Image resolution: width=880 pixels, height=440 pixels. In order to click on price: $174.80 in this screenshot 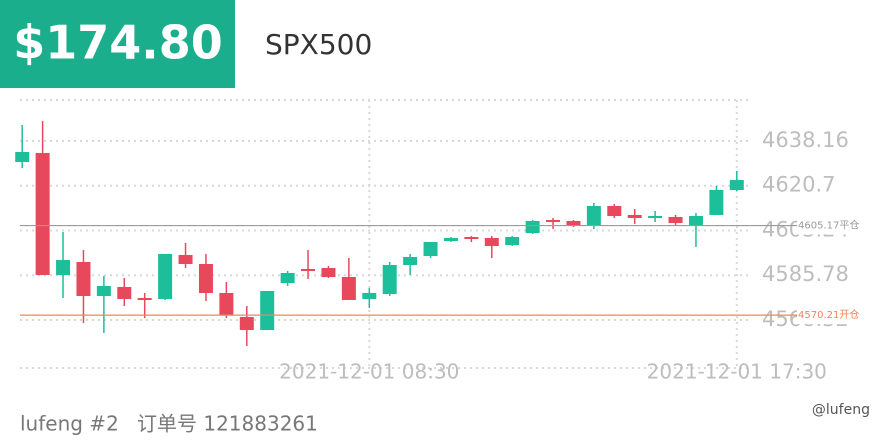, I will do `click(118, 43)`.